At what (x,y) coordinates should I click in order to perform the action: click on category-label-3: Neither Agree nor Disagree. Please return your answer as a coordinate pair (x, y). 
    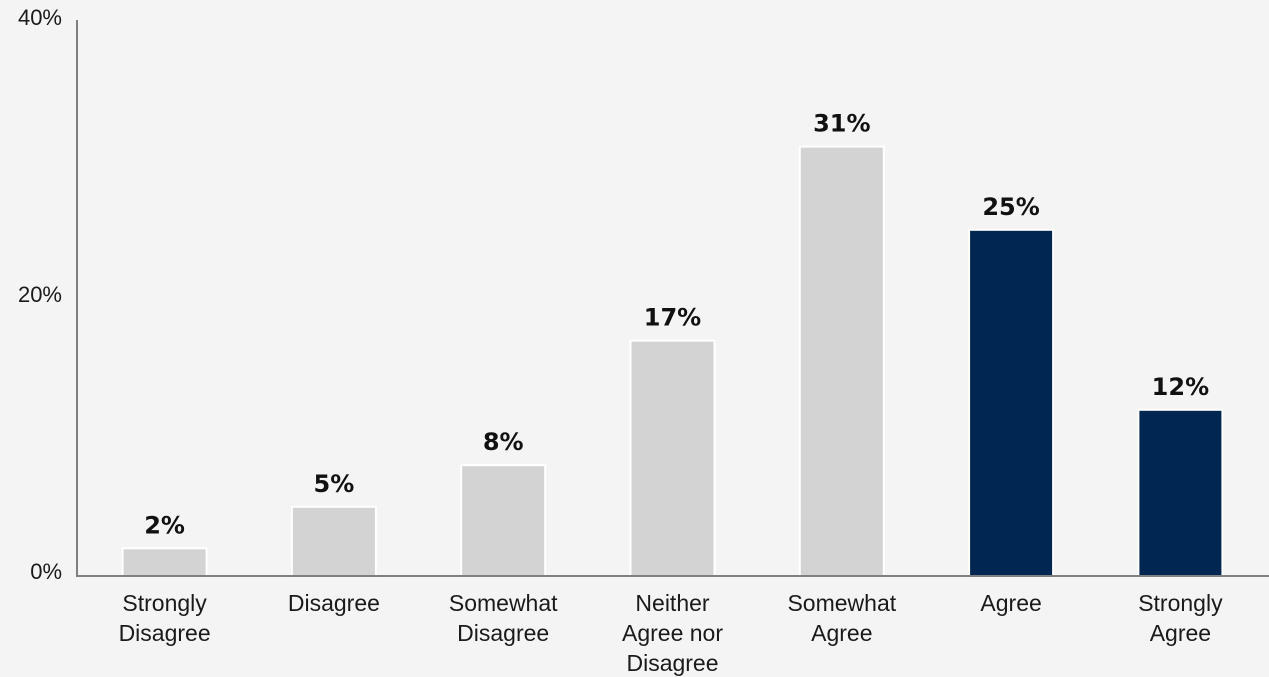
    Looking at the image, I should click on (672, 633).